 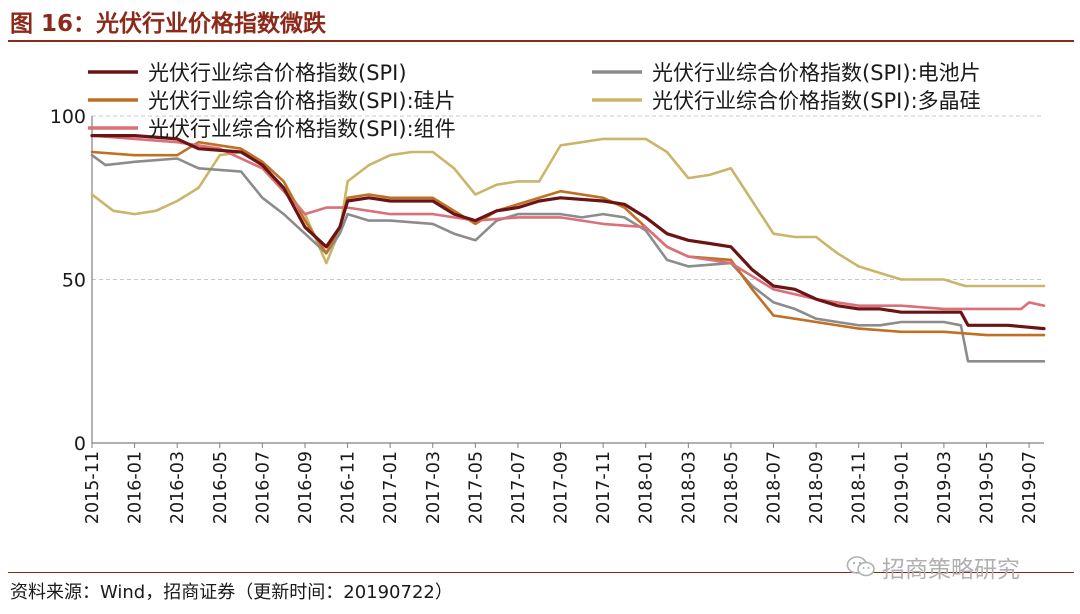 What do you see at coordinates (775, 487) in the screenshot?
I see `x-tick-label: 2018-07` at bounding box center [775, 487].